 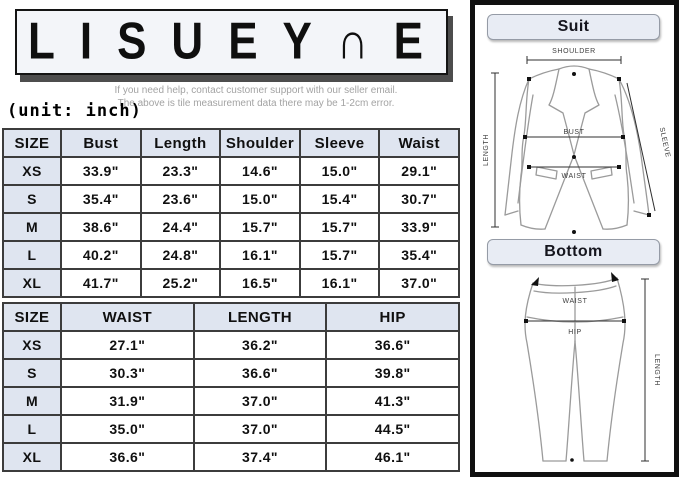 I want to click on measurement-cell: 35.0", so click(x=127, y=429).